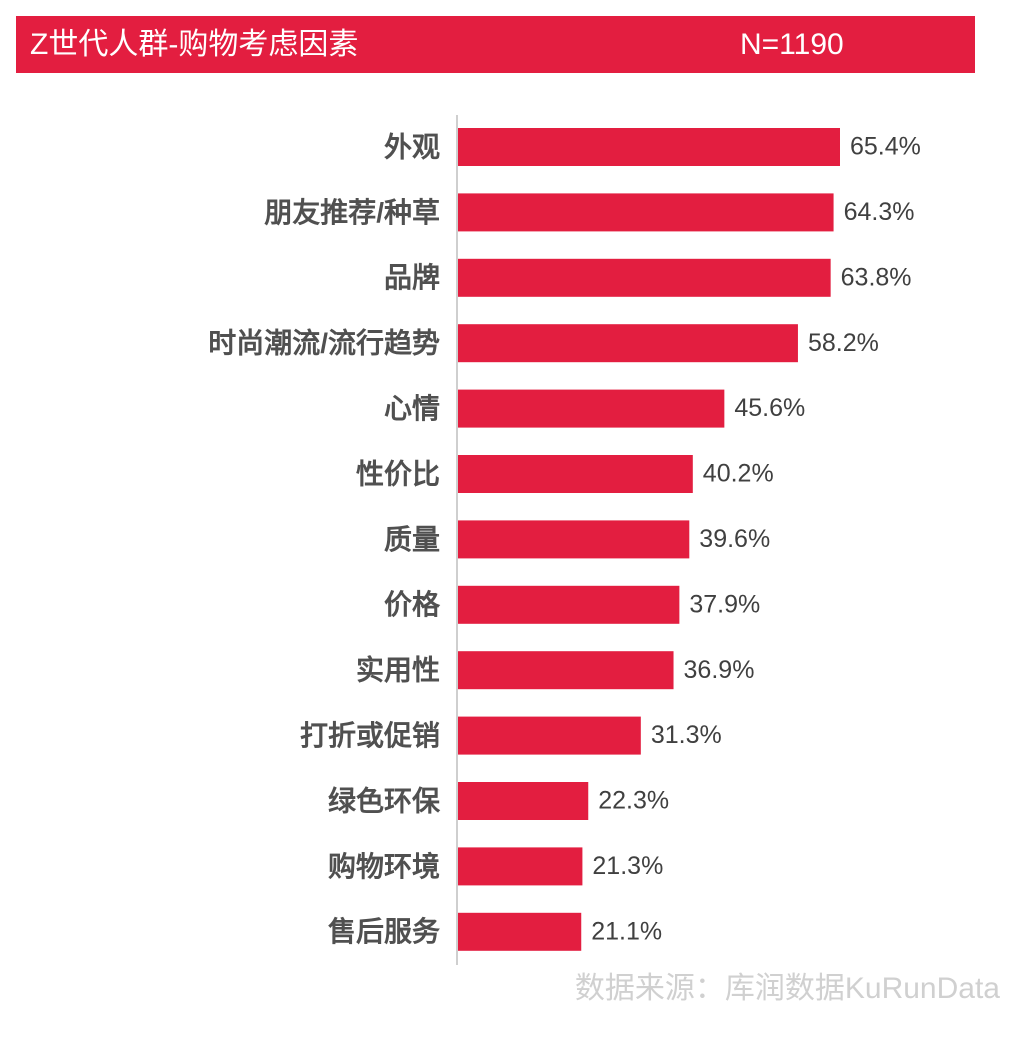 Image resolution: width=1023 pixels, height=1038 pixels. I want to click on value-label: 63.8%, so click(876, 277).